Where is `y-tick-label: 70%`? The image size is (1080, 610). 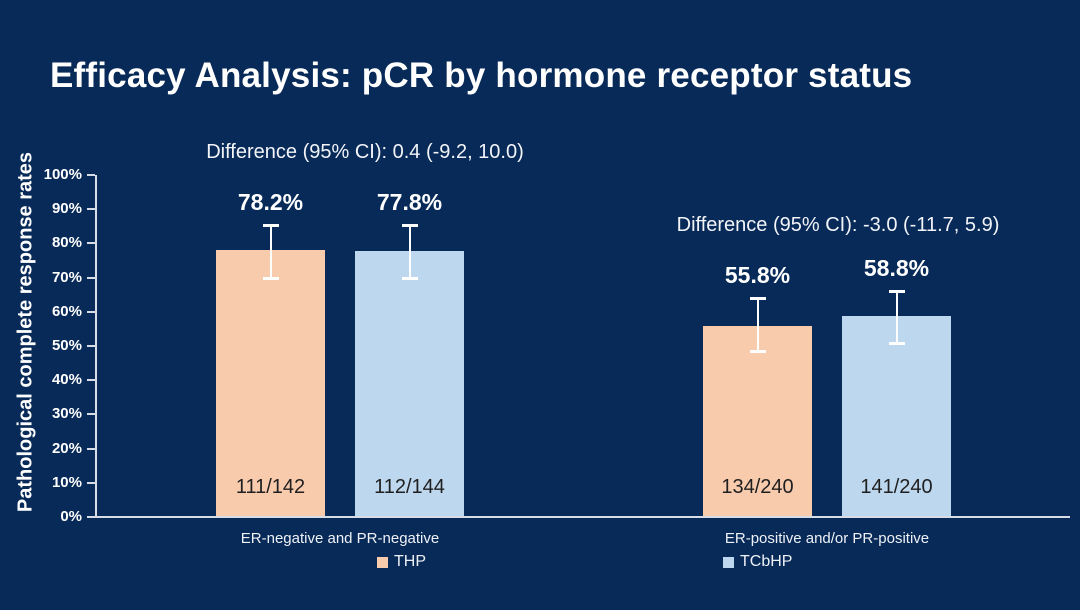 y-tick-label: 70% is located at coordinates (66, 277).